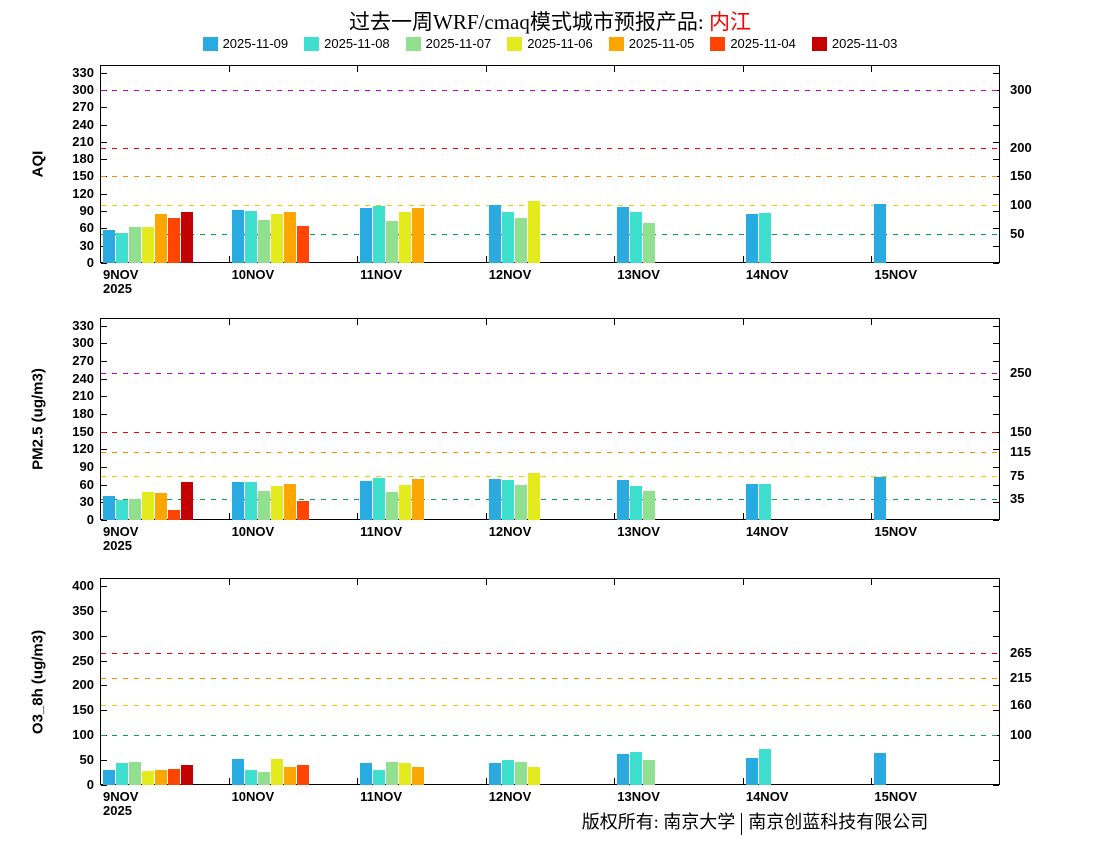 The width and height of the screenshot is (1100, 850). Describe the element at coordinates (83, 378) in the screenshot. I see `y-tick-label: 240` at that location.